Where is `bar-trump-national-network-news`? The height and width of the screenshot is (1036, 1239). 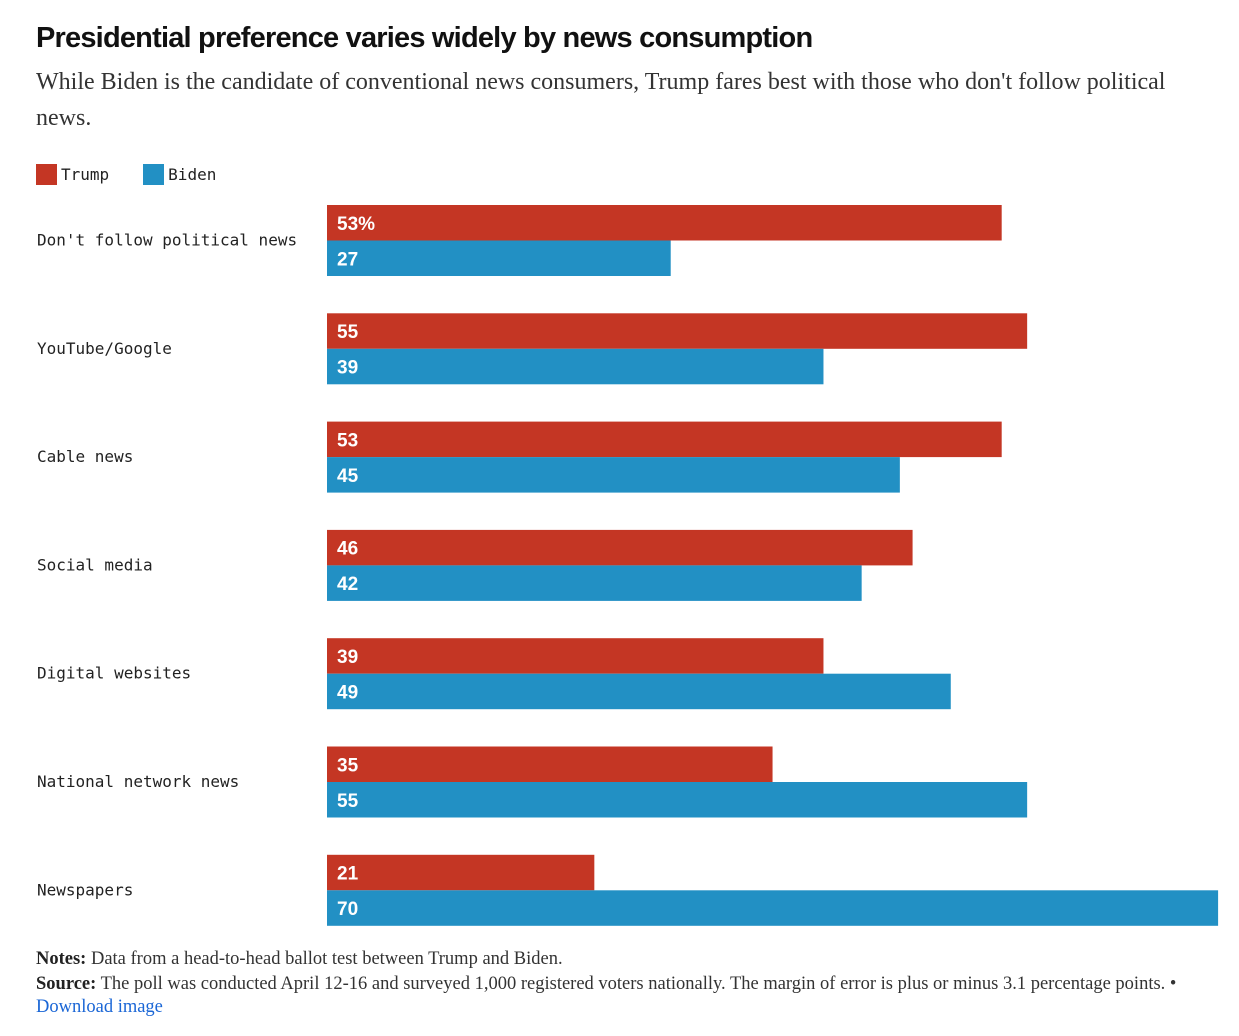
bar-trump-national-network-news is located at coordinates (550, 764).